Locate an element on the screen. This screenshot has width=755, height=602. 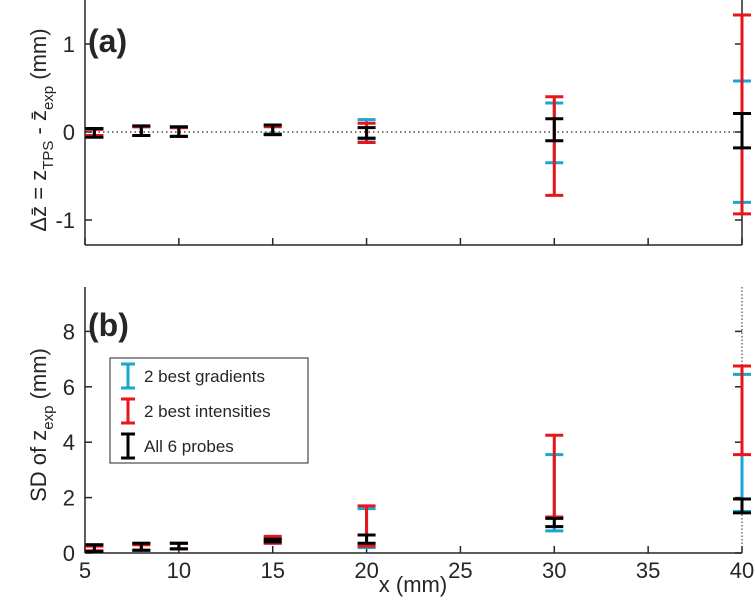
legend-entry: All 6 probes is located at coordinates (177, 446).